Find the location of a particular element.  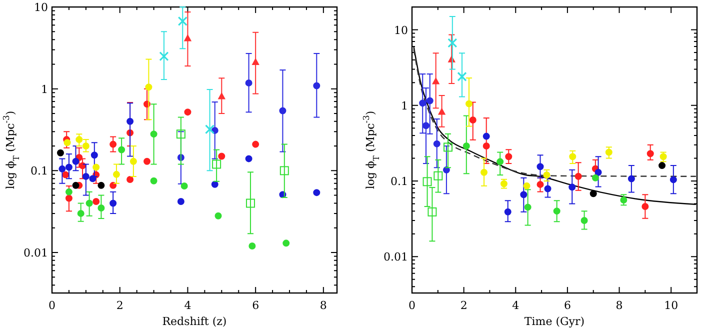

x-tick-label: 2 is located at coordinates (464, 305).